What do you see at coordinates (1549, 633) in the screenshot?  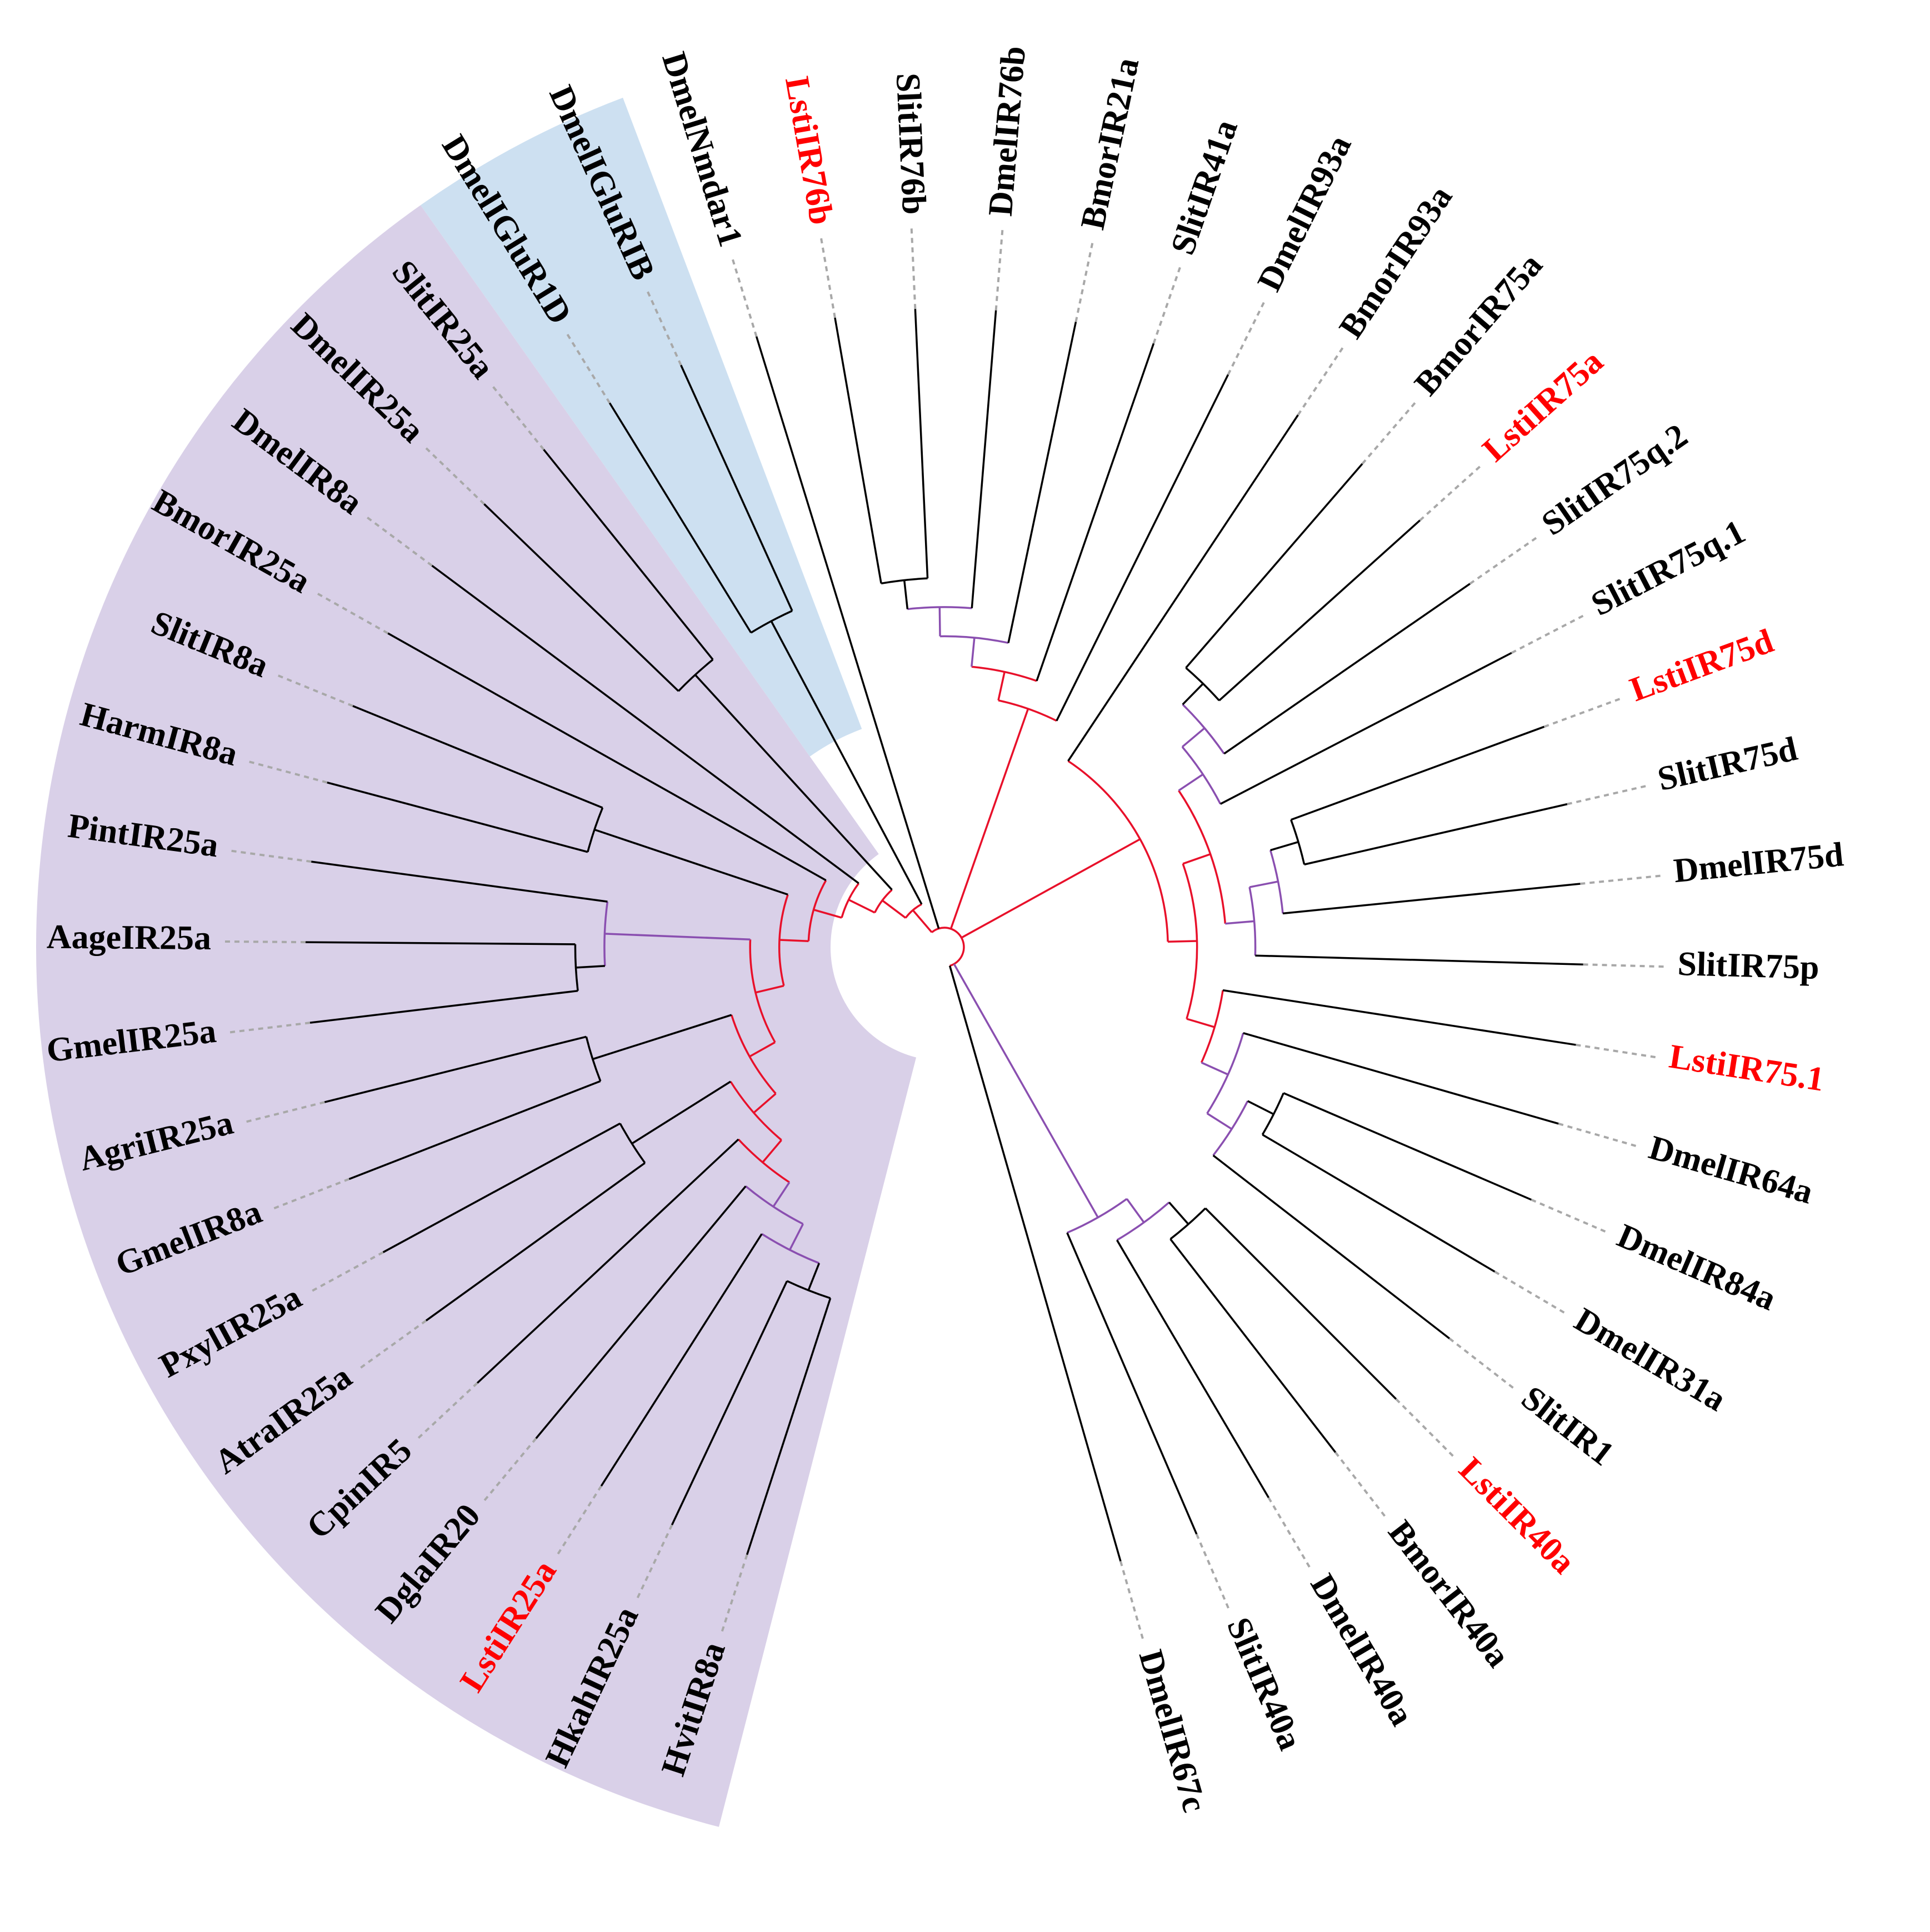 I see `guide-line-SlitIR75q.1` at bounding box center [1549, 633].